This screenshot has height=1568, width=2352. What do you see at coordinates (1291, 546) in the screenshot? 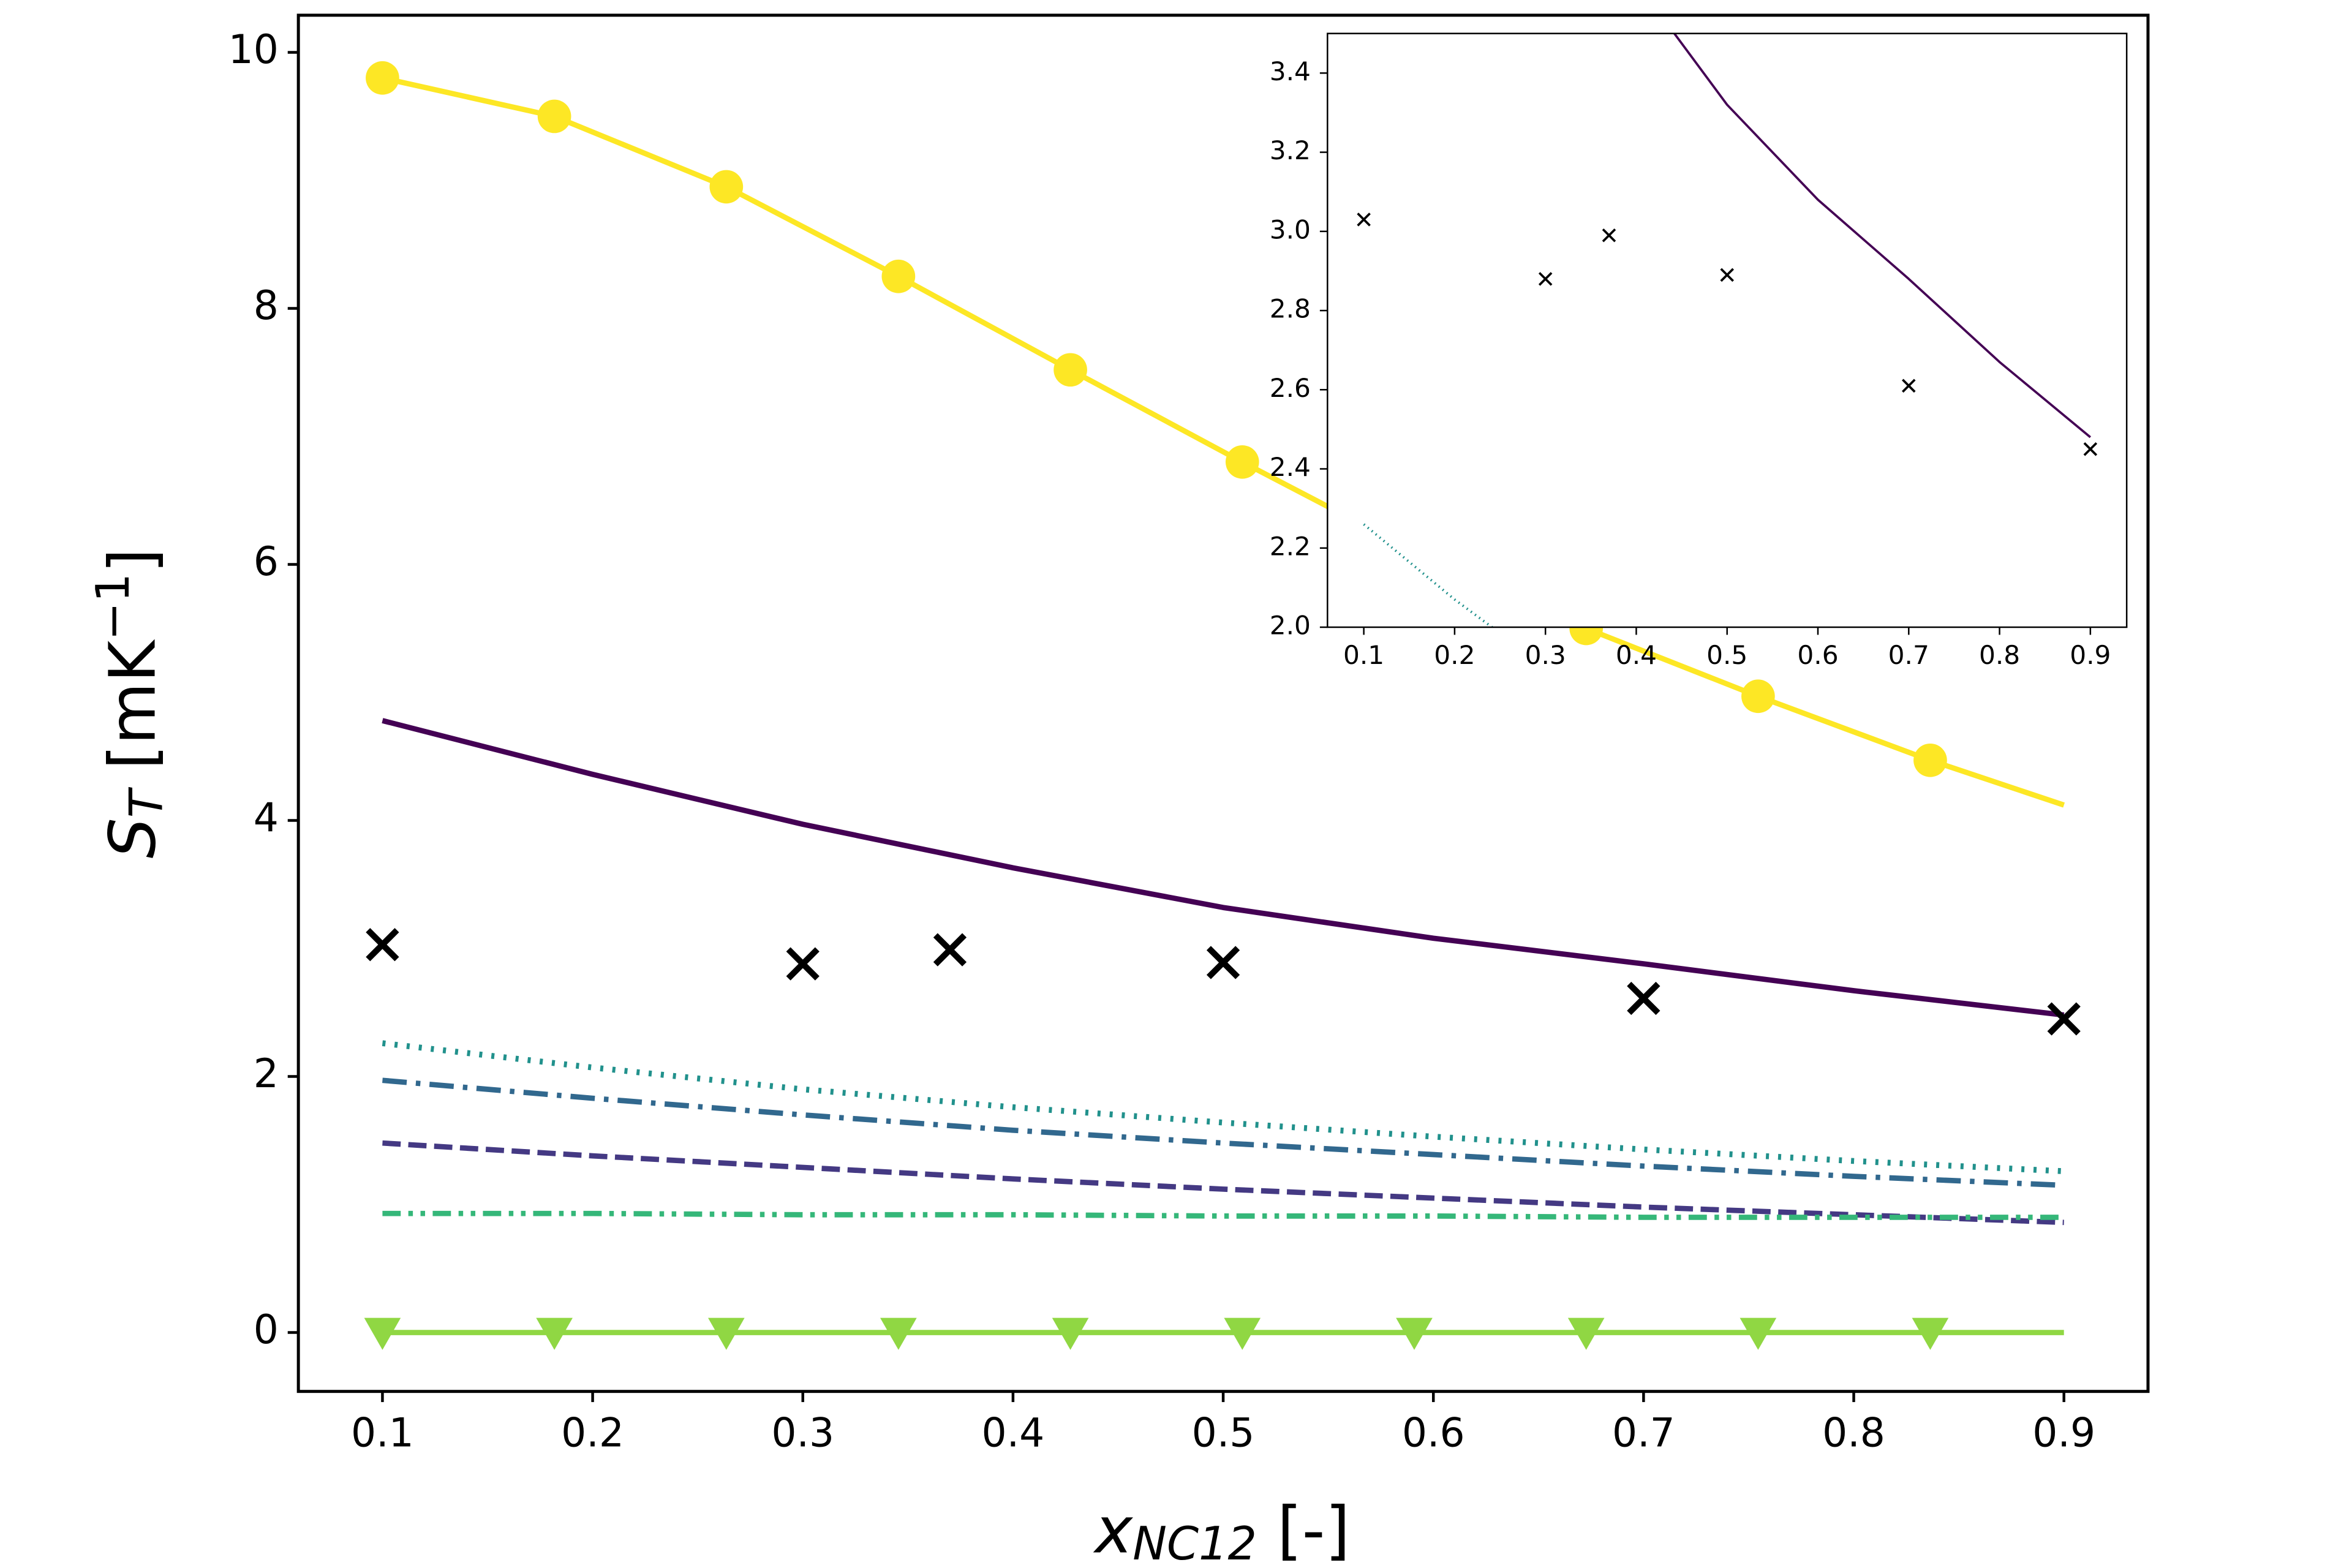
I see `y-tick-label: 2.2` at bounding box center [1291, 546].